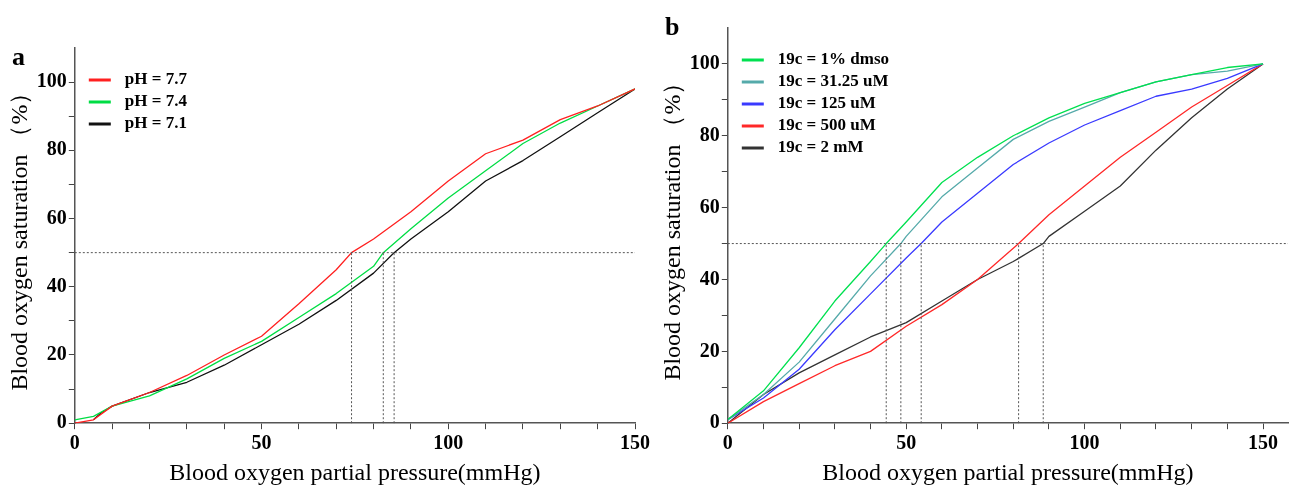 This screenshot has width=1307, height=488. Describe the element at coordinates (156, 101) in the screenshot. I see `legend-label: pH = 7.4` at that location.